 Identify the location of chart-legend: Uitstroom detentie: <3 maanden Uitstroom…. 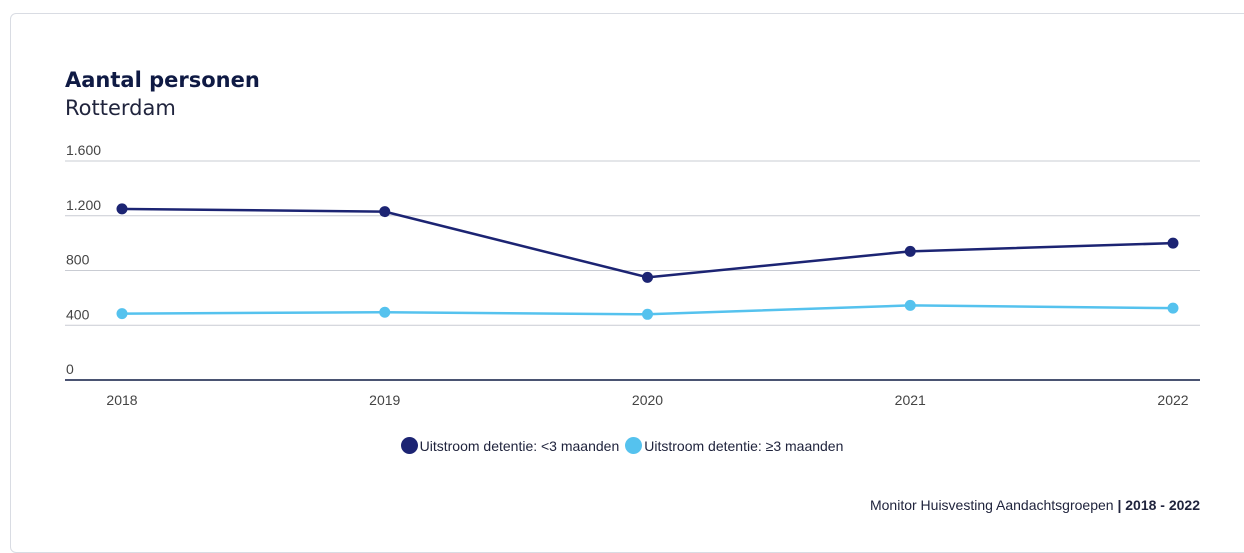
(622, 445).